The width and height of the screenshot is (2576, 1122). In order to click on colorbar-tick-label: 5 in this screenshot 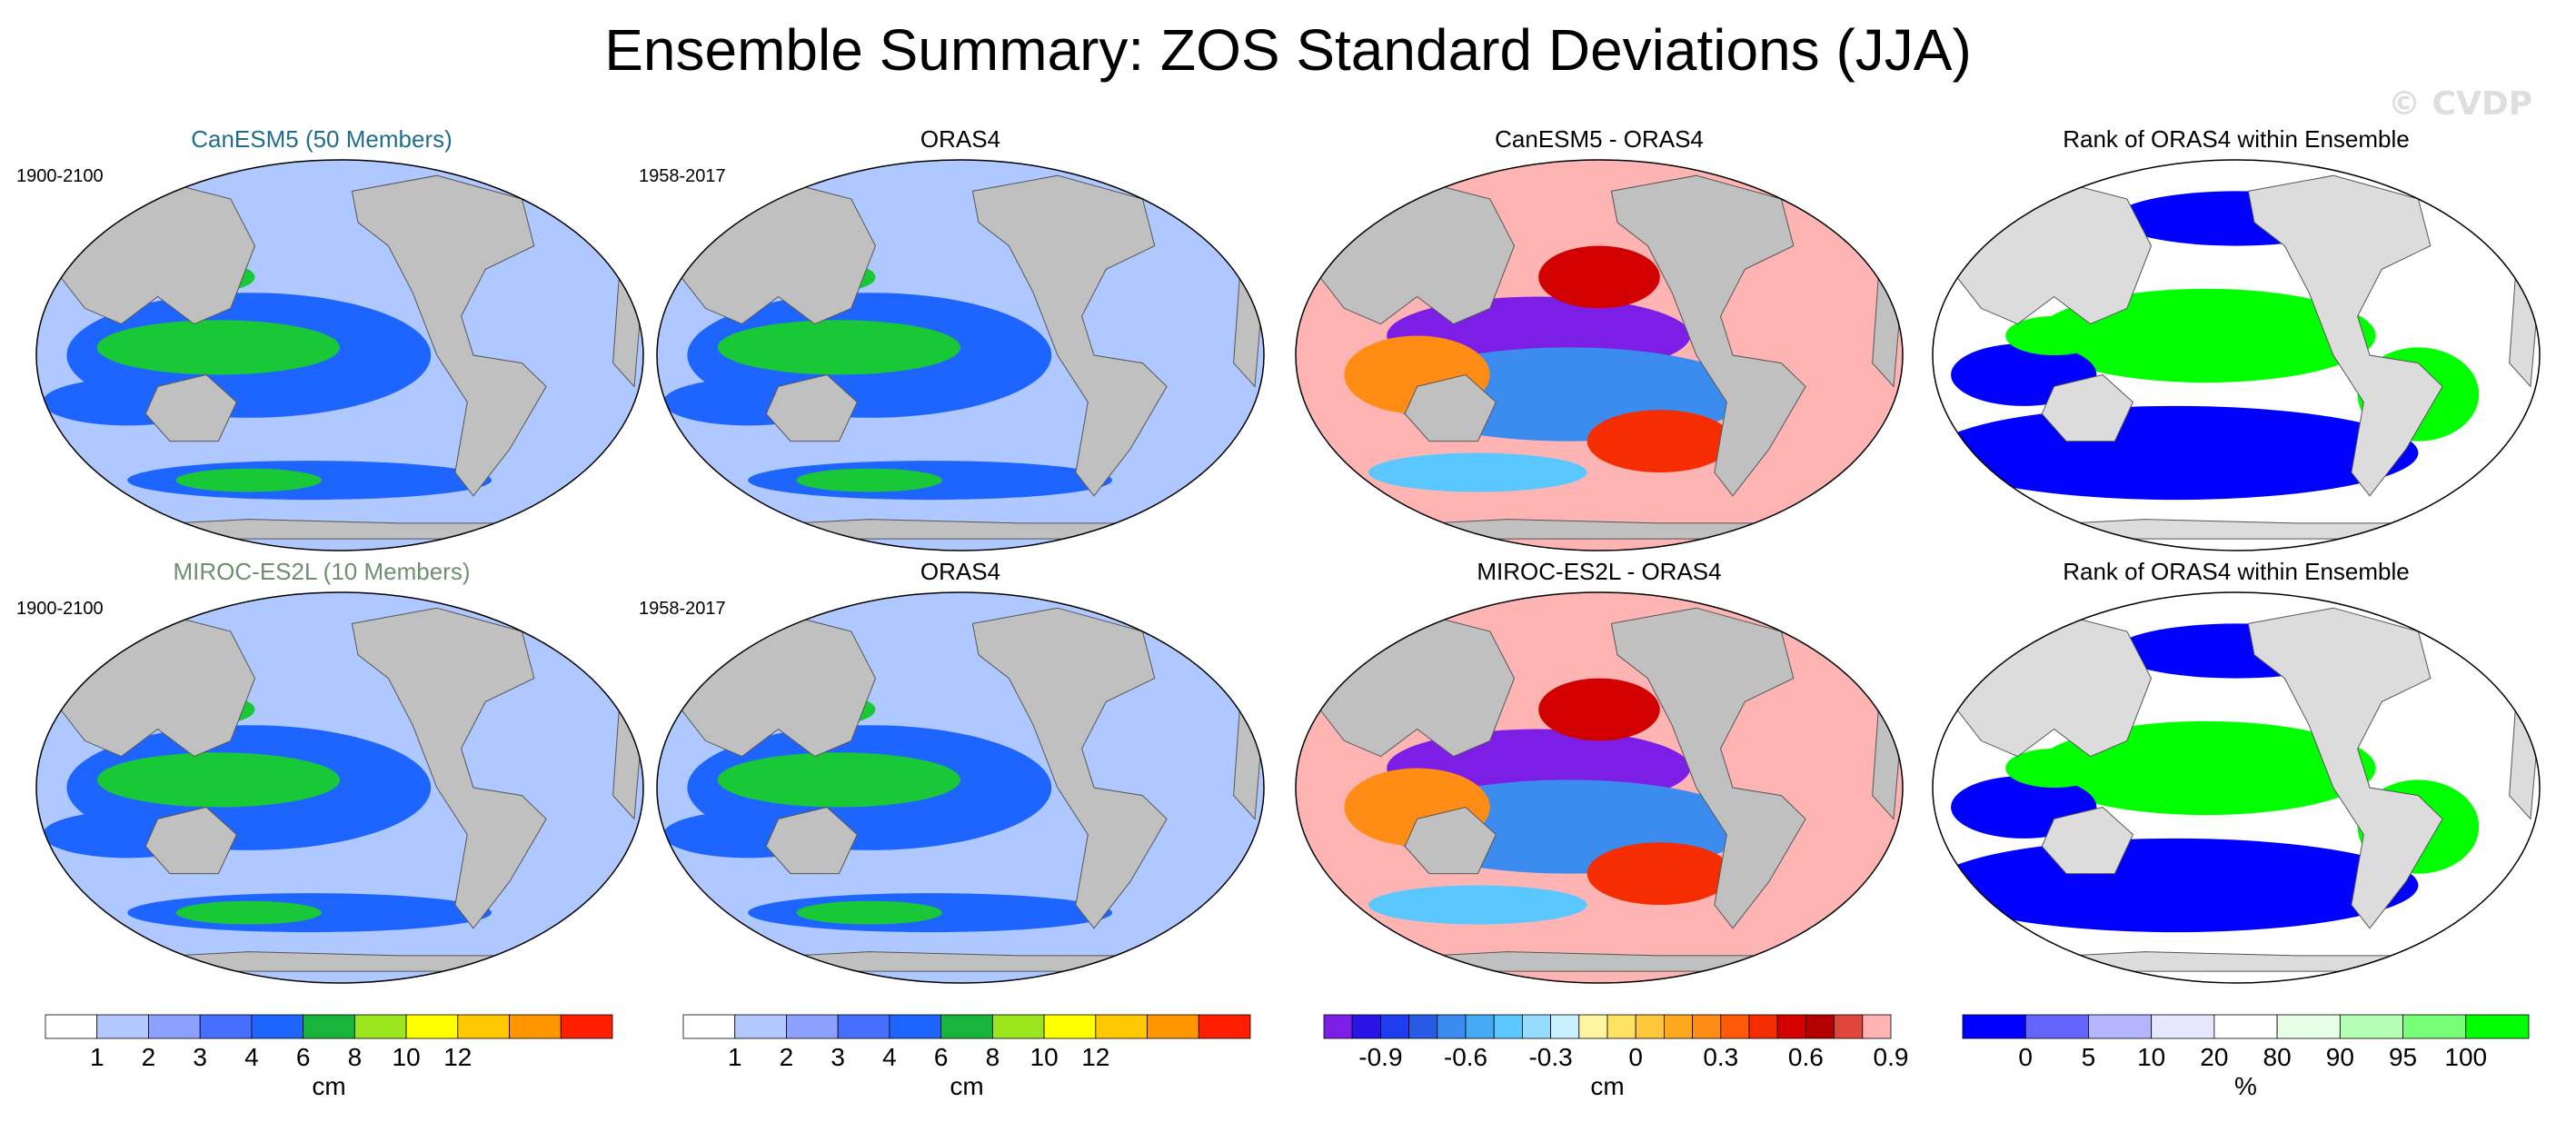, I will do `click(2089, 1057)`.